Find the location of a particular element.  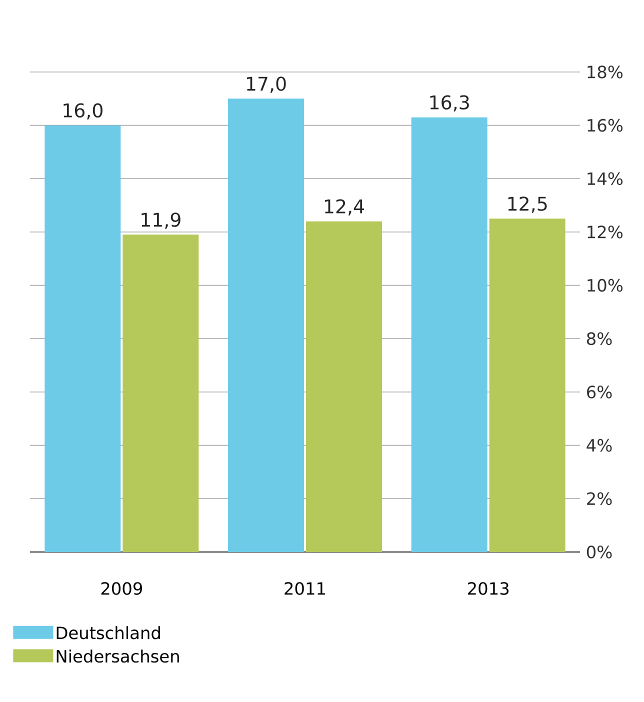

x-tick-label: 2011 is located at coordinates (304, 588).